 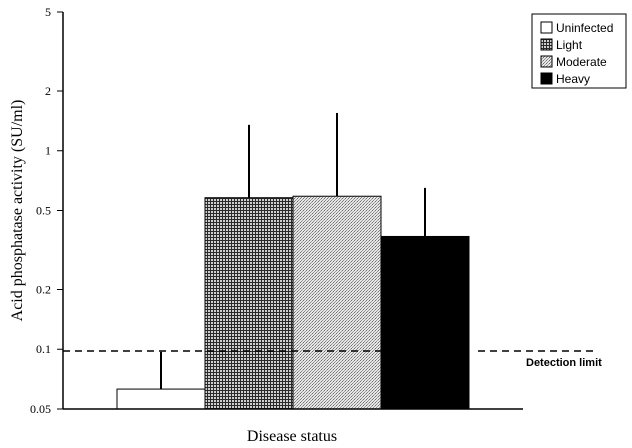 What do you see at coordinates (43, 349) in the screenshot?
I see `y-tick-label: 0.1` at bounding box center [43, 349].